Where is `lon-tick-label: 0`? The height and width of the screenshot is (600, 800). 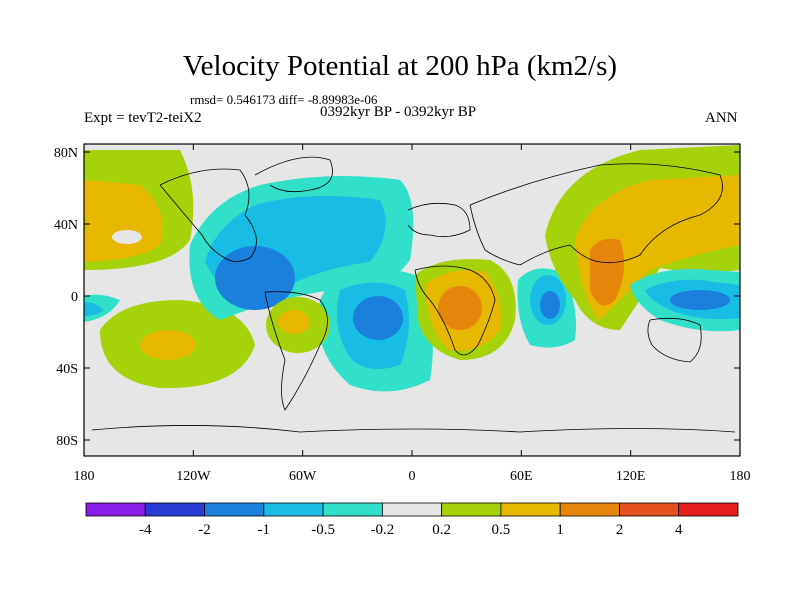 lon-tick-label: 0 is located at coordinates (412, 476).